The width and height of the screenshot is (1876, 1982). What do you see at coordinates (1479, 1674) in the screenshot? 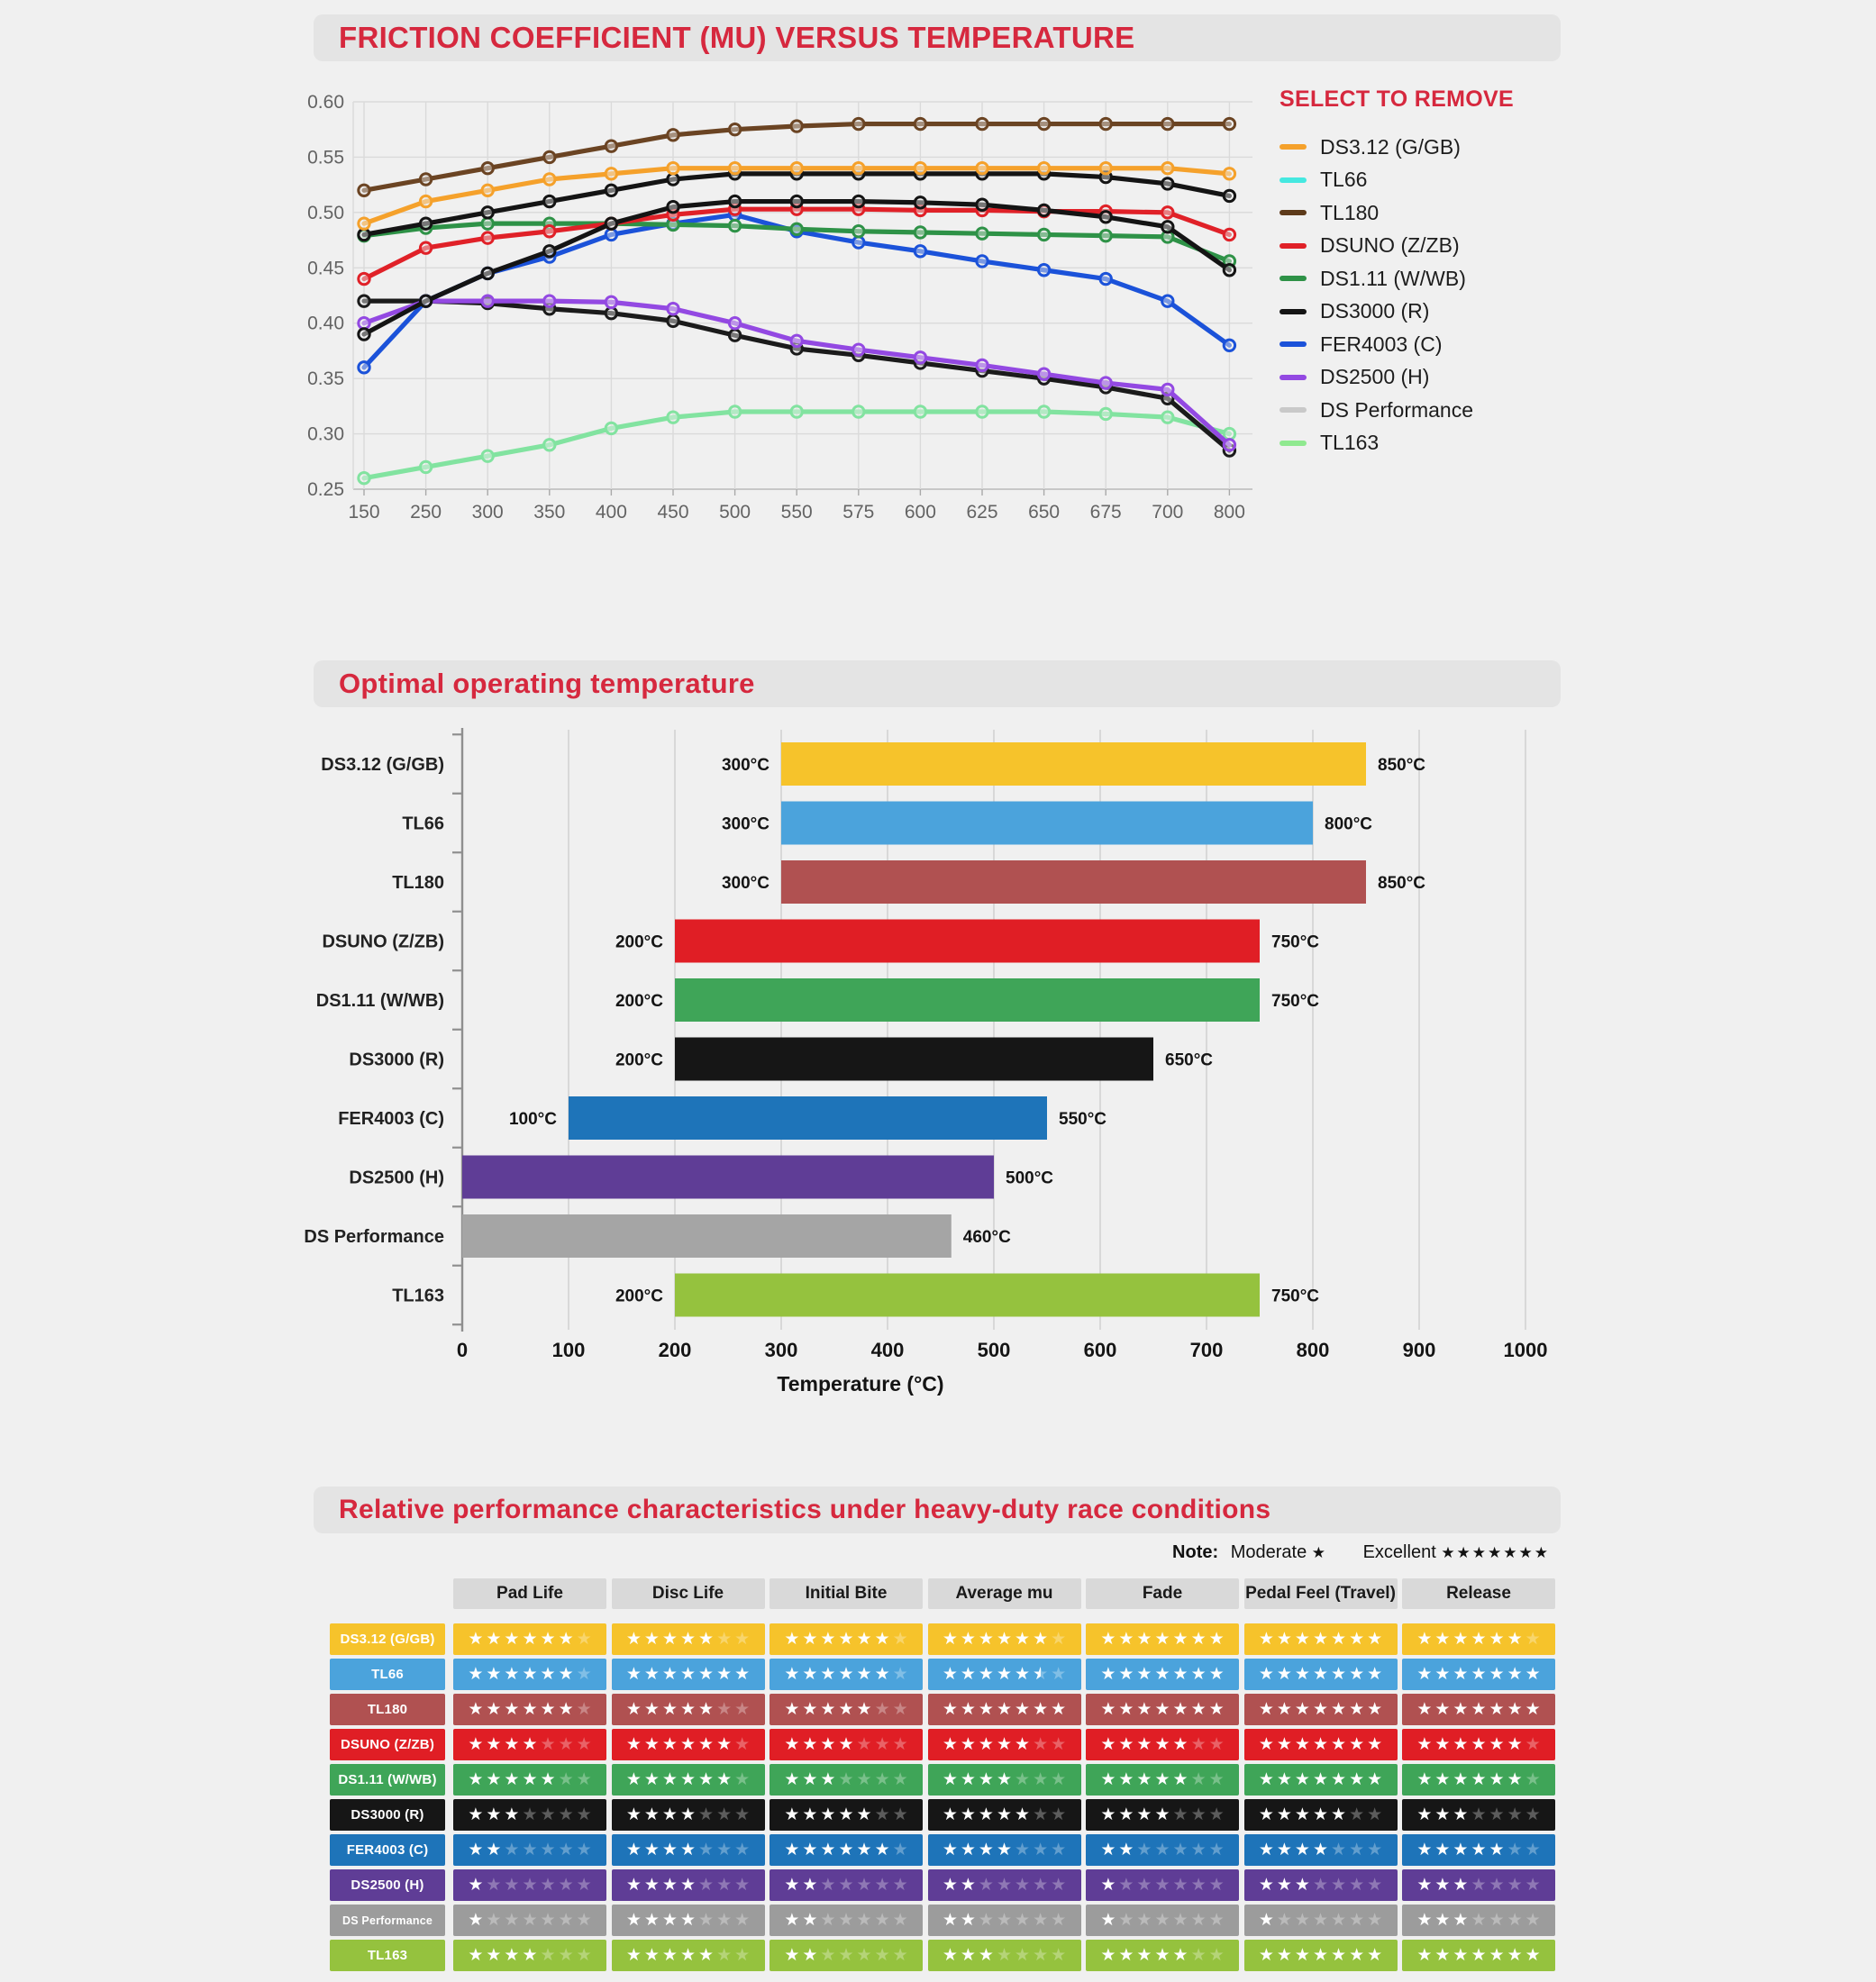
I see `rating-TL66-Release: ★ ★ ★ ★ ★ ★ ★` at bounding box center [1479, 1674].